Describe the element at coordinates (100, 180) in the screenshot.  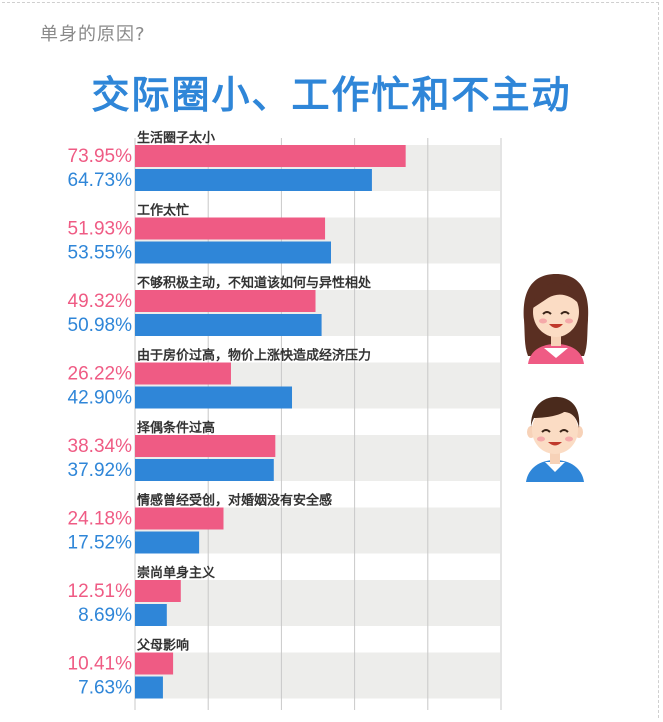
I see `data-label: 64.73%` at that location.